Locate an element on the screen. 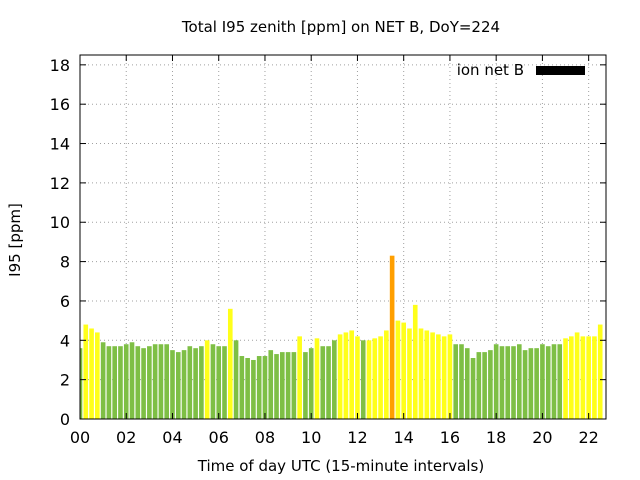 This screenshot has width=640, height=480. legend-label: ion net B is located at coordinates (490, 70).